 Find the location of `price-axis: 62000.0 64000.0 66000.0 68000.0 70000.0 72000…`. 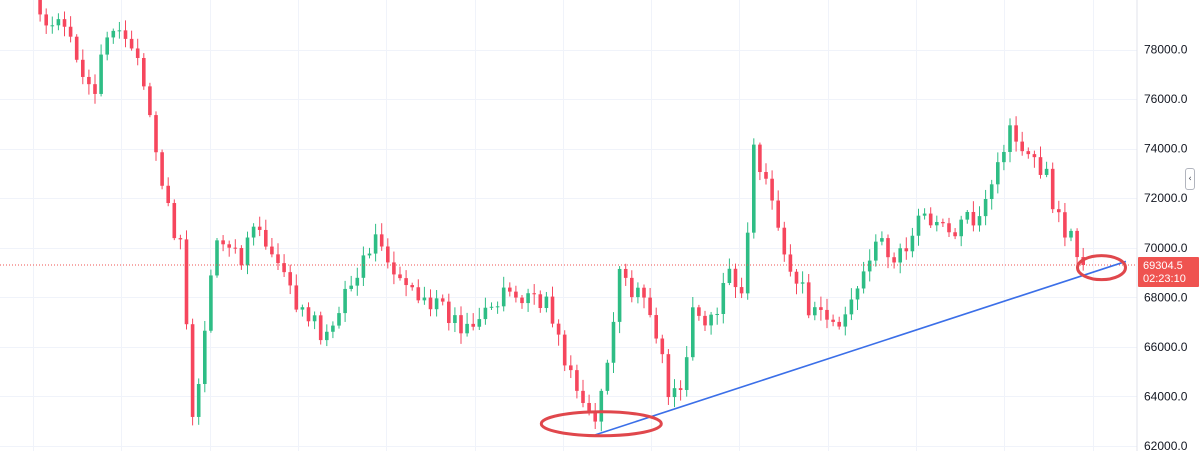

price-axis: 62000.0 64000.0 66000.0 68000.0 70000.0 72000… is located at coordinates (1168, 247).